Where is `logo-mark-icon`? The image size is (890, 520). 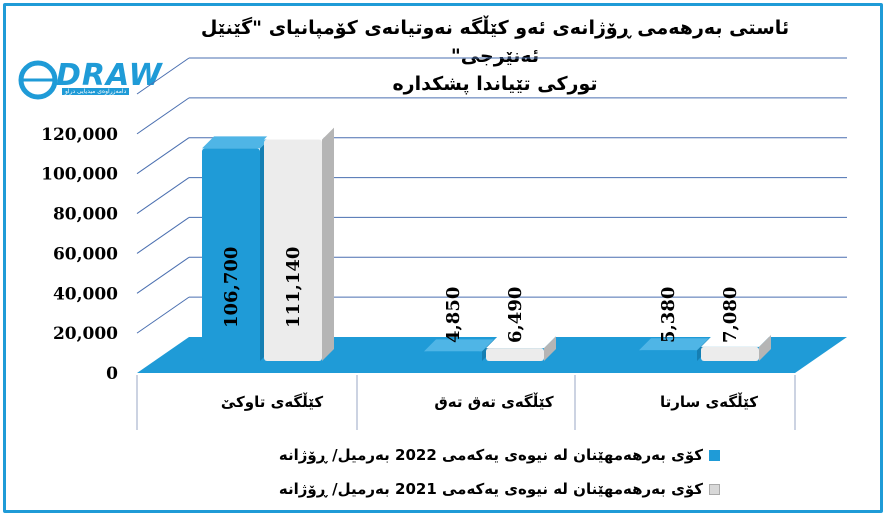
logo-mark-icon is located at coordinates (38, 80).